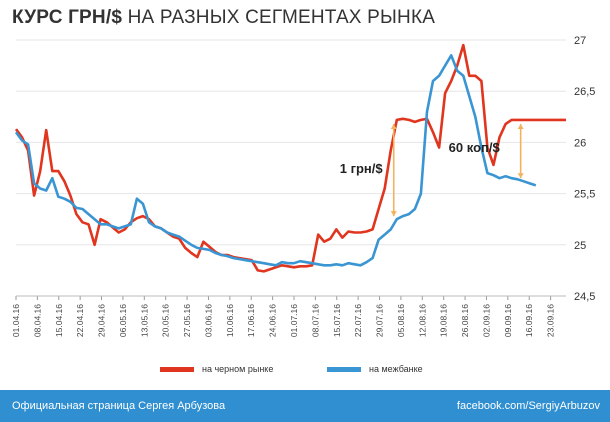 This screenshot has width=610, height=422. I want to click on x-tick-label: 10.06.16, so click(230, 320).